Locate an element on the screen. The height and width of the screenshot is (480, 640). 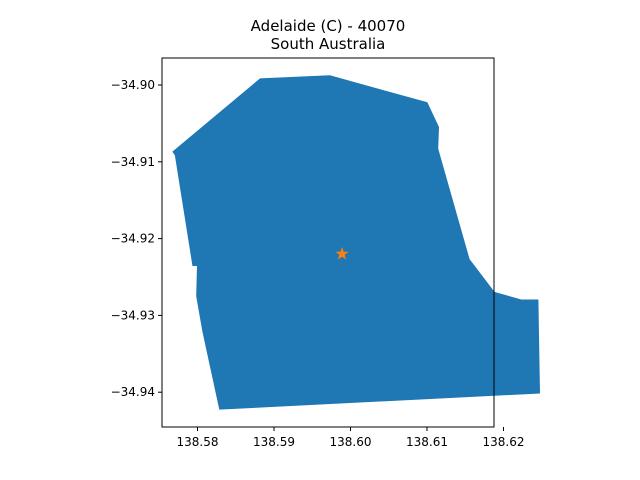
y-tick-label: −34.90 is located at coordinates (133, 85).